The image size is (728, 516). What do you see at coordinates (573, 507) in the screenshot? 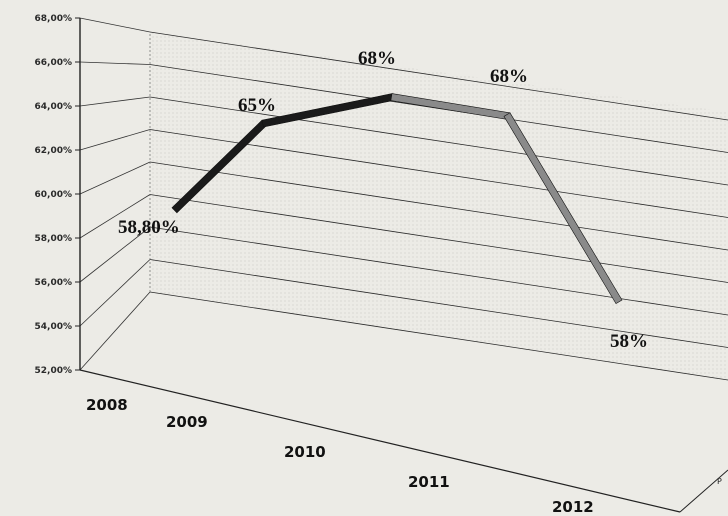
I see `x-tick-label: 2012` at bounding box center [573, 507].